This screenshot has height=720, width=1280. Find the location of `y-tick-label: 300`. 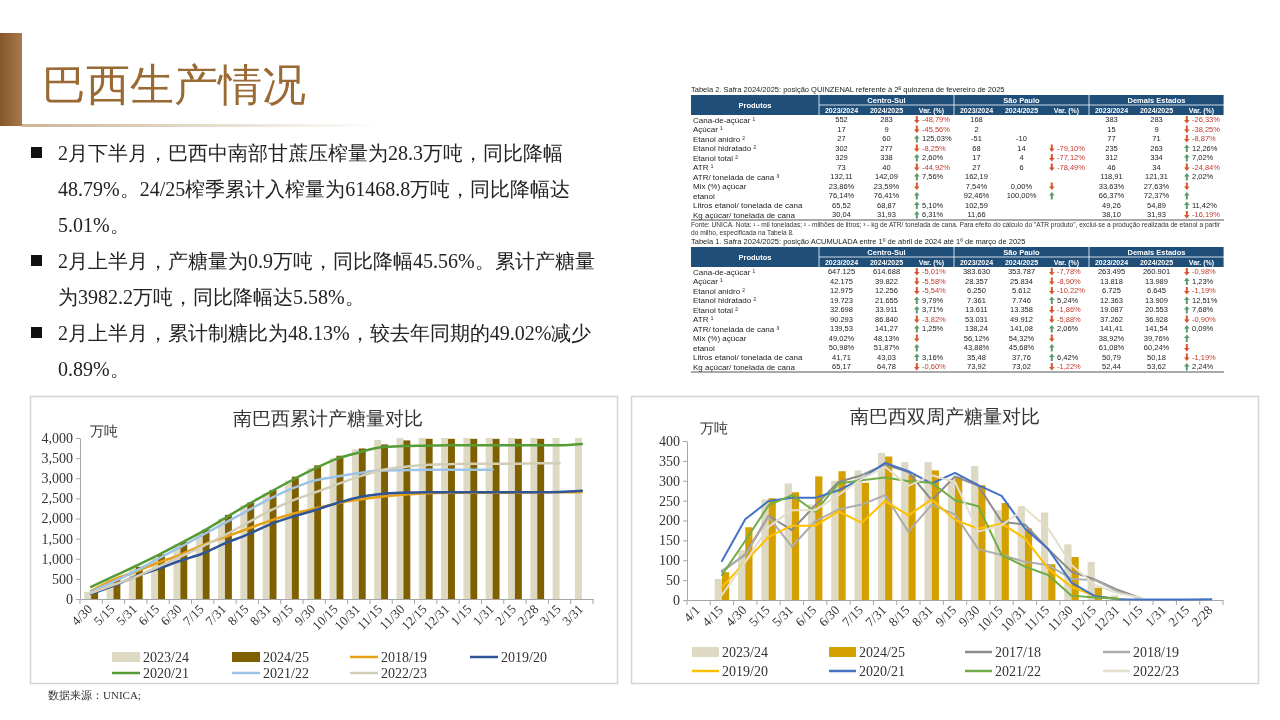

y-tick-label: 300 is located at coordinates (669, 481).